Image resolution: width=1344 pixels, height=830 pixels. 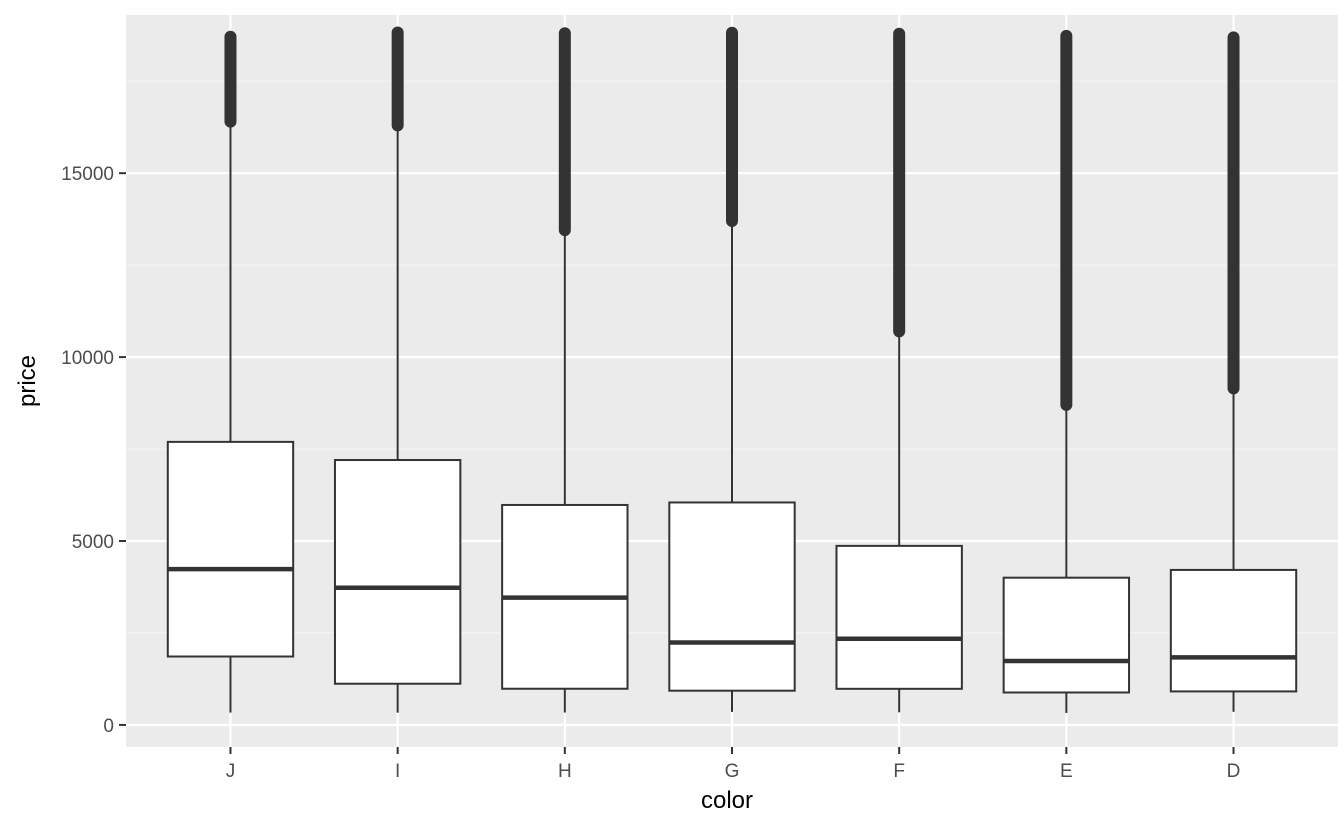 What do you see at coordinates (230, 549) in the screenshot?
I see `iqr-box-J` at bounding box center [230, 549].